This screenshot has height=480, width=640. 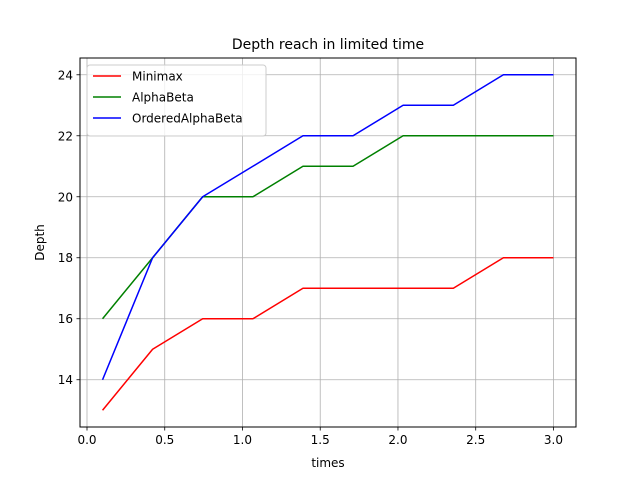 What do you see at coordinates (40, 242) in the screenshot?
I see `y-axis-label: Depth` at bounding box center [40, 242].